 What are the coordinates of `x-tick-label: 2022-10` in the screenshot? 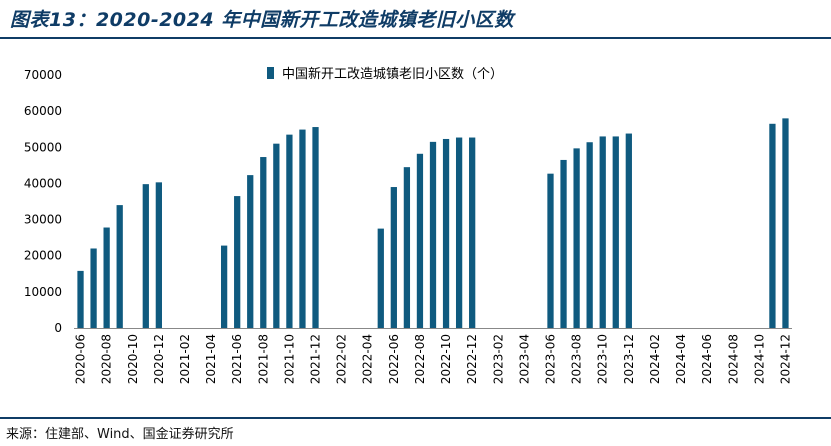 It's located at (446, 359).